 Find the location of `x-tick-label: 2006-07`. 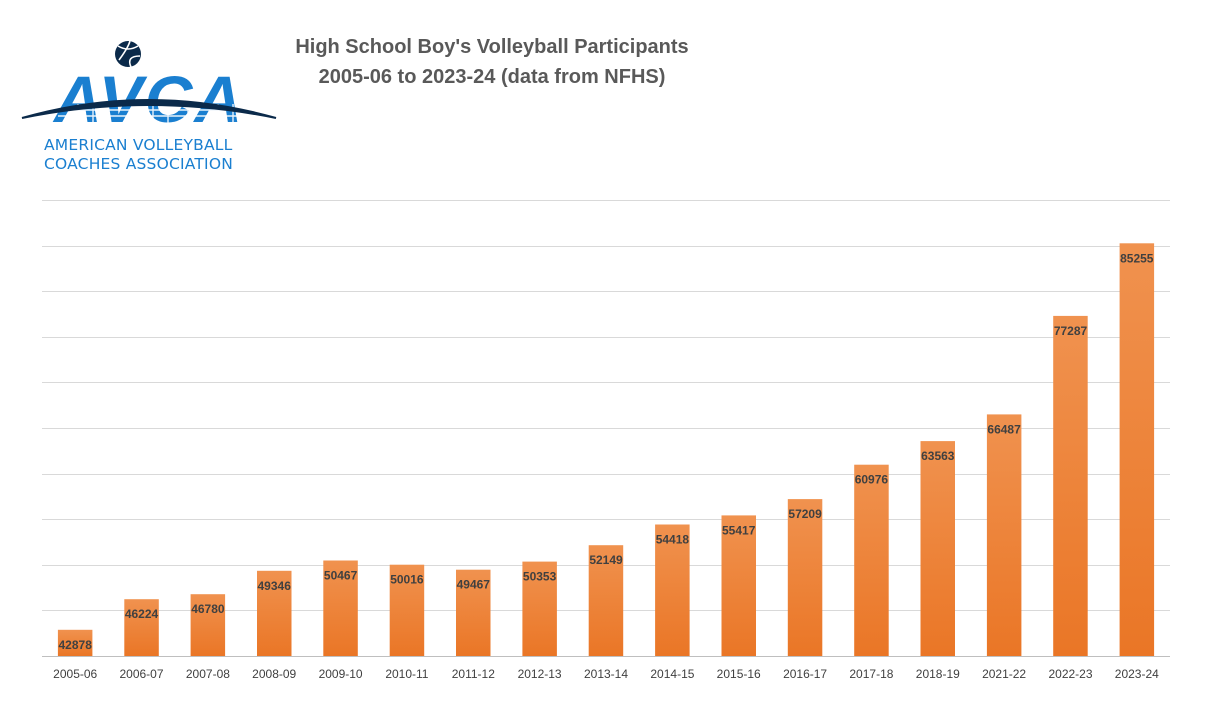

x-tick-label: 2006-07 is located at coordinates (141, 674).